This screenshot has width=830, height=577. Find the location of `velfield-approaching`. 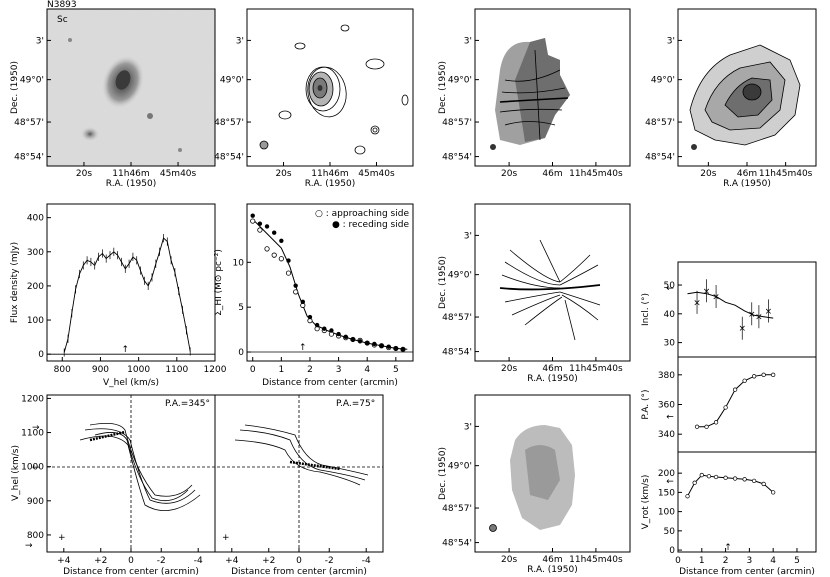

velfield-approaching is located at coordinates (542, 90).